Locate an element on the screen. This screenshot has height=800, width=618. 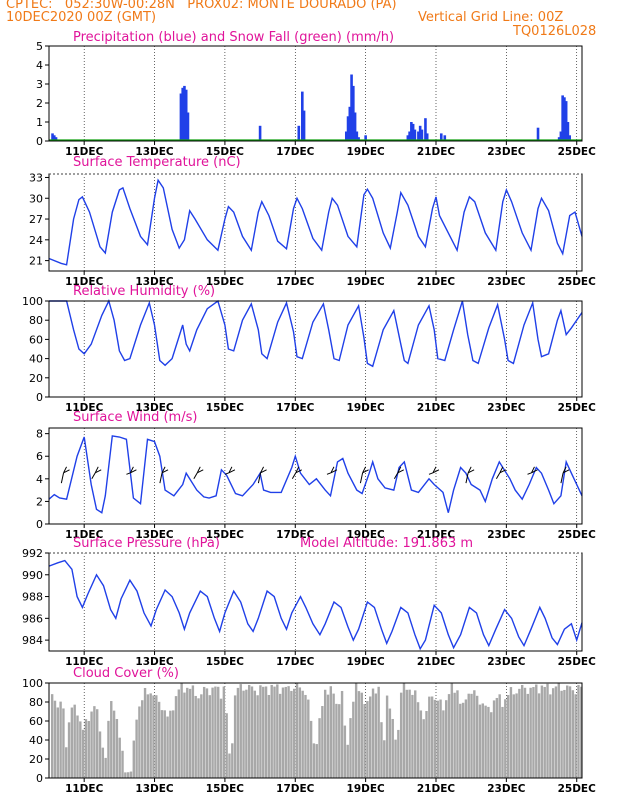
panel-annotation: Model Altitude: 191.863 m is located at coordinates (386, 543).